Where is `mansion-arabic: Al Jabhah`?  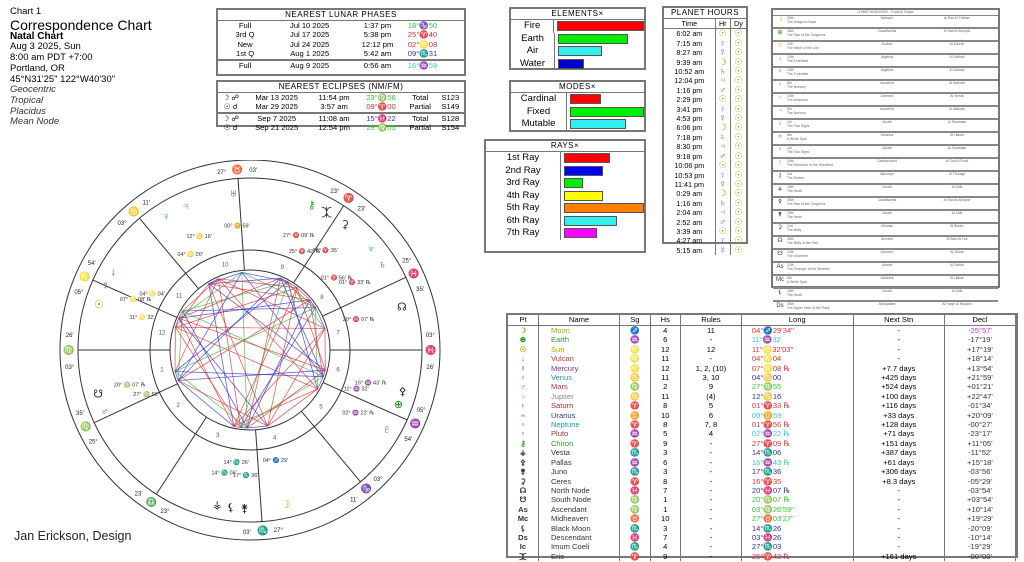 mansion-arabic: Al Jabhah is located at coordinates (957, 69).